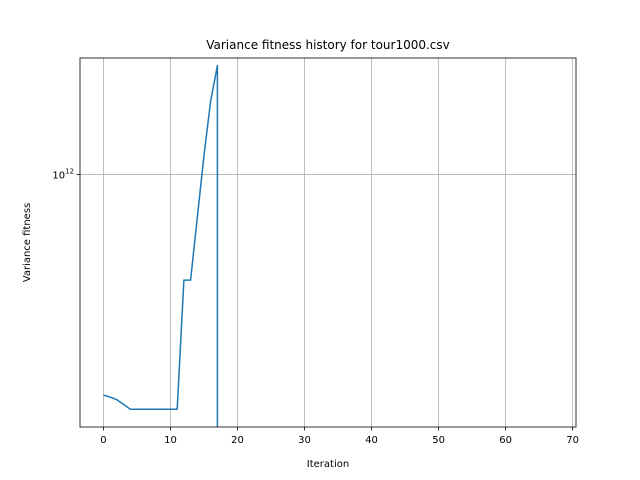 Image resolution: width=640 pixels, height=480 pixels. What do you see at coordinates (304, 440) in the screenshot?
I see `x-tick-label: 30` at bounding box center [304, 440].